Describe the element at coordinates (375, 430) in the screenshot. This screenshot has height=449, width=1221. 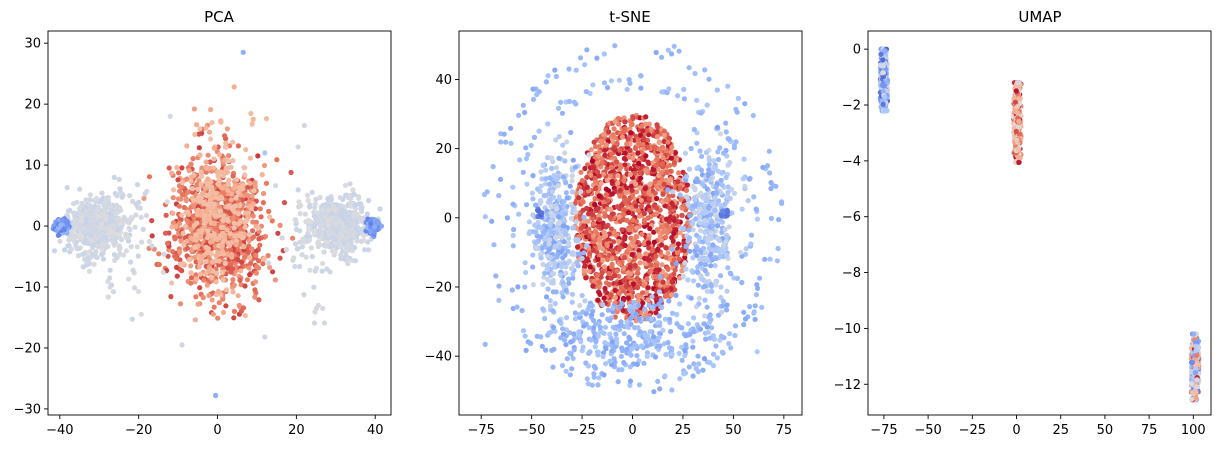
I see `x-tick-label: 40` at that location.